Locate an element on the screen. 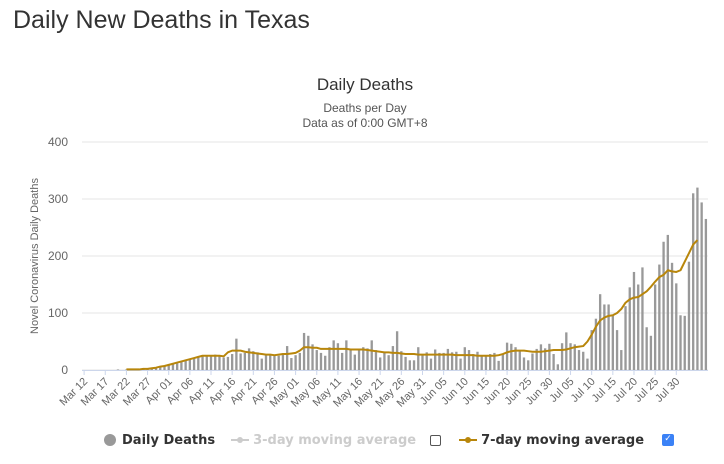 The image size is (724, 464). chart-subtitle-line-1: Deaths per Day is located at coordinates (364, 108).